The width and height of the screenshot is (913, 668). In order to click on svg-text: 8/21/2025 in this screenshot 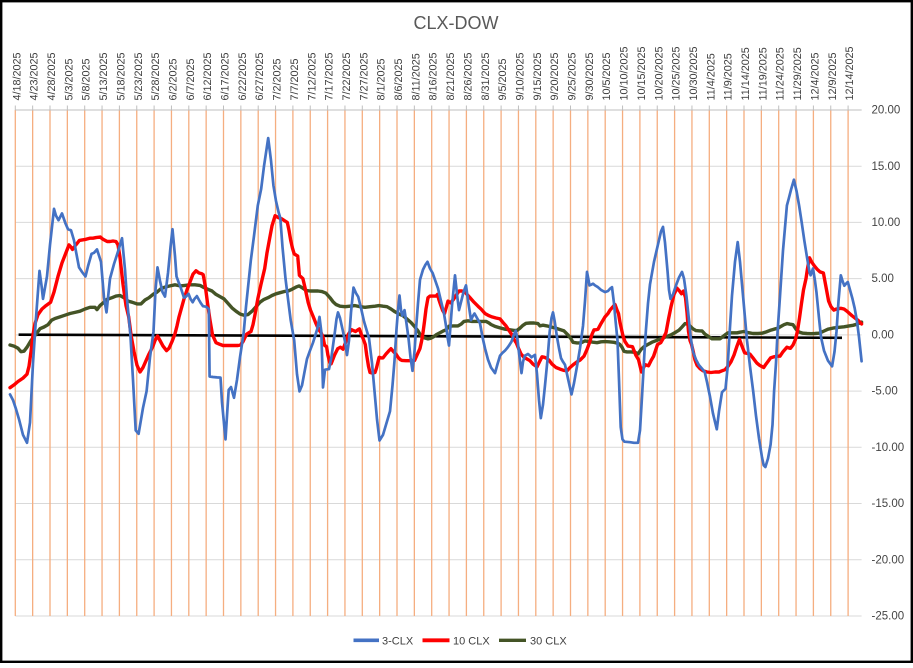, I will do `click(451, 76)`.